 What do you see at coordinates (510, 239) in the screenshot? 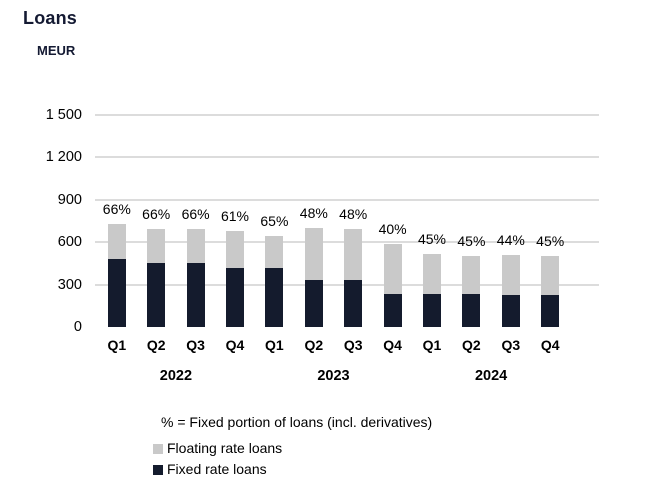
I see `bar-percent-label: 44%` at bounding box center [510, 239].